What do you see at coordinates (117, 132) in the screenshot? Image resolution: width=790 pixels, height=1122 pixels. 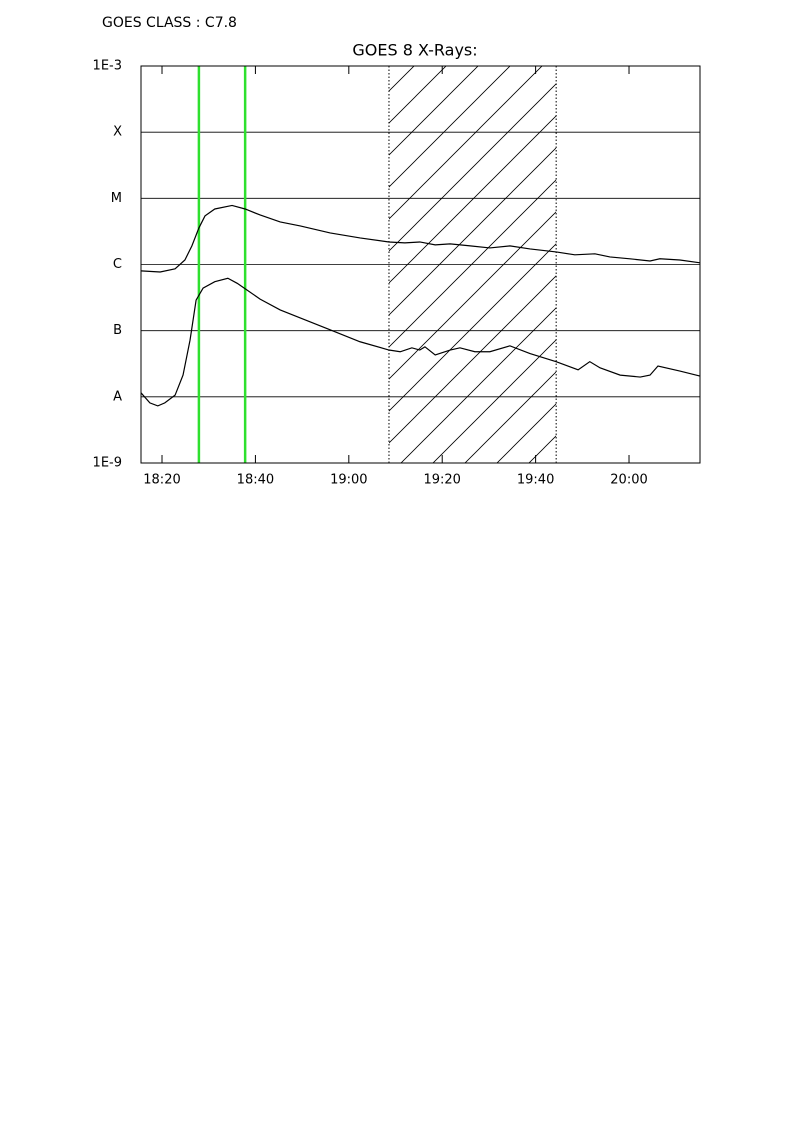 I see `y-tick-label: X` at bounding box center [117, 132].